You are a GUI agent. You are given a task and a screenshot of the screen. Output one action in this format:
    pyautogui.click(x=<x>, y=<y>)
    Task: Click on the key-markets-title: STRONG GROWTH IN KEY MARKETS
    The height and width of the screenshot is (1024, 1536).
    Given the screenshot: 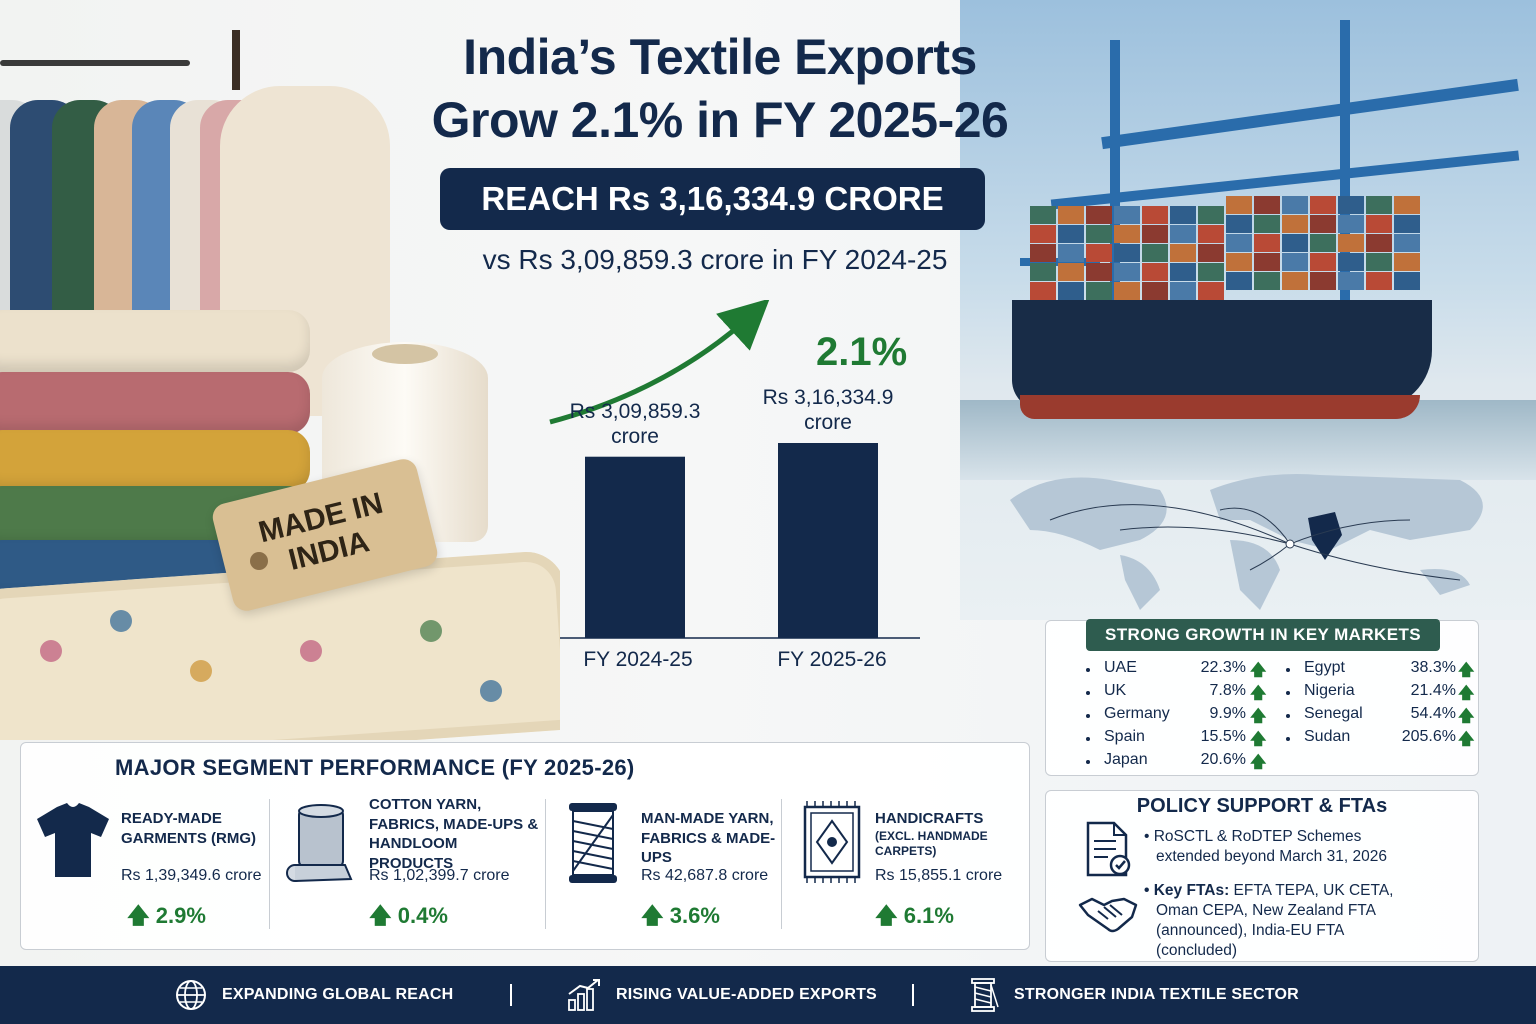 What is the action you would take?
    pyautogui.click(x=1263, y=635)
    